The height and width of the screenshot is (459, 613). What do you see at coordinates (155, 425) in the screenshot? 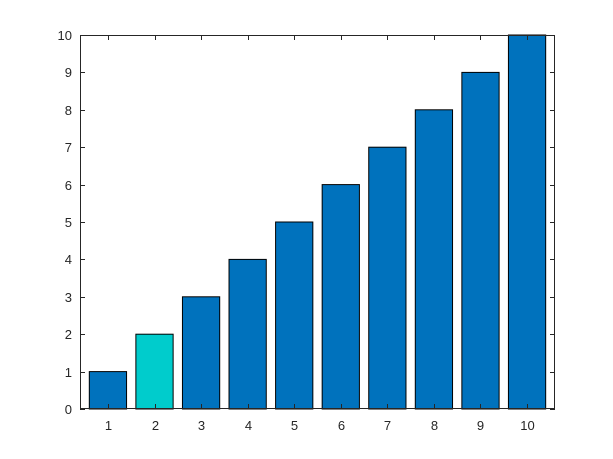
I see `x-tick-label-2: 2` at bounding box center [155, 425].